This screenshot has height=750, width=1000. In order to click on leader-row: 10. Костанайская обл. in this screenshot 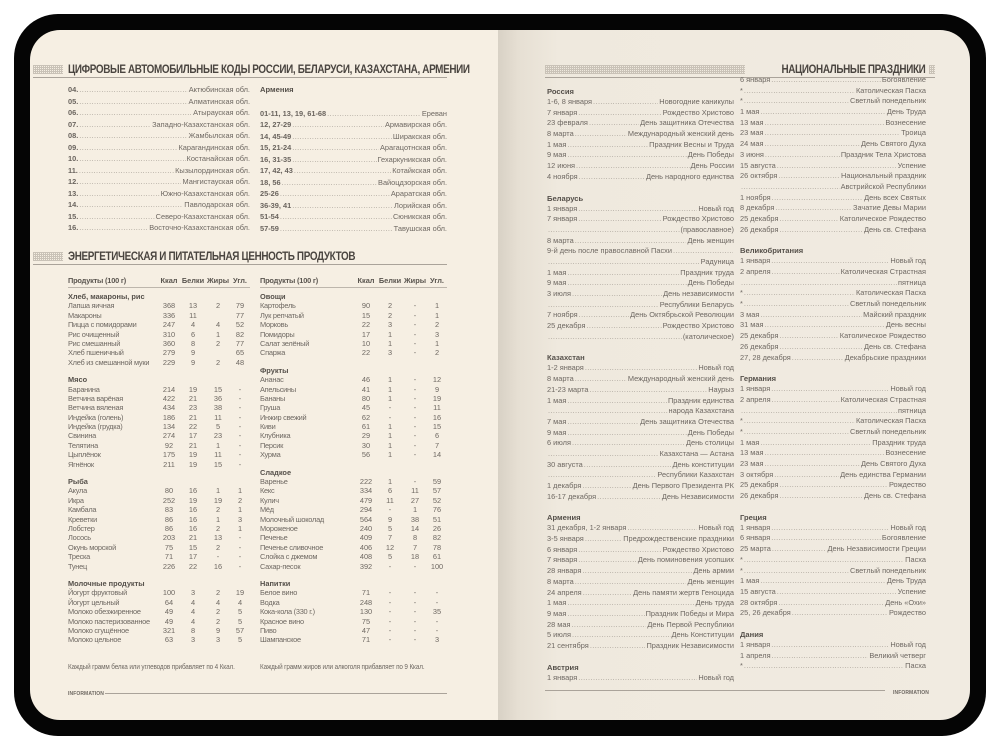, I will do `click(159, 159)`.